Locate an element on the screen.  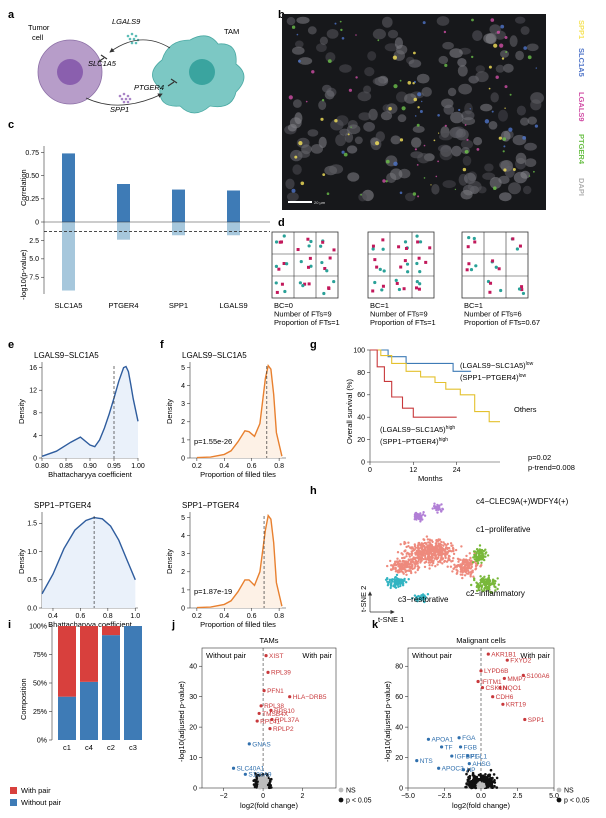
chart-c-tick-label: 0.25 is located at coordinates (32, 199).